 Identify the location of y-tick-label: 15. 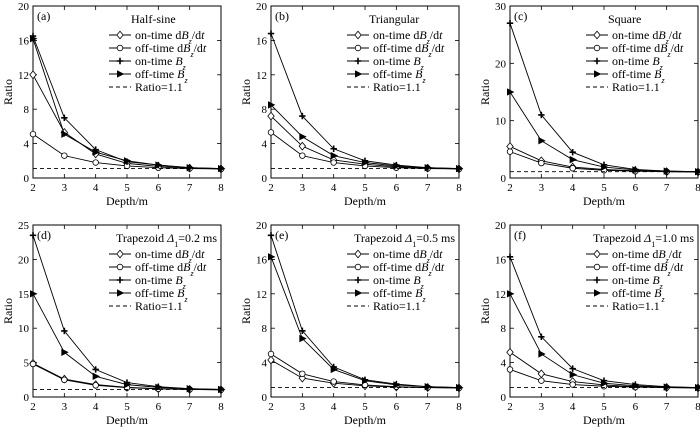
(24, 295).